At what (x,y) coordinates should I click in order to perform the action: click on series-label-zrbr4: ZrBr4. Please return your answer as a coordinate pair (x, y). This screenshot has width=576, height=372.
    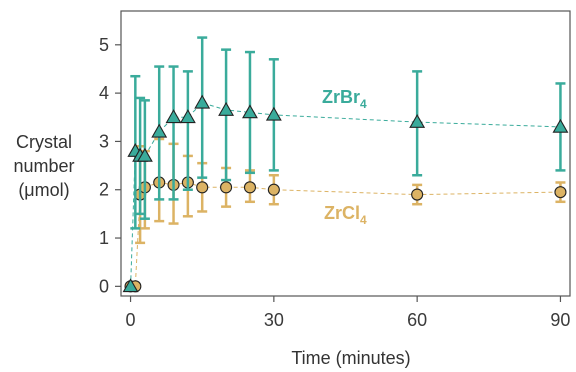
    Looking at the image, I should click on (344, 99).